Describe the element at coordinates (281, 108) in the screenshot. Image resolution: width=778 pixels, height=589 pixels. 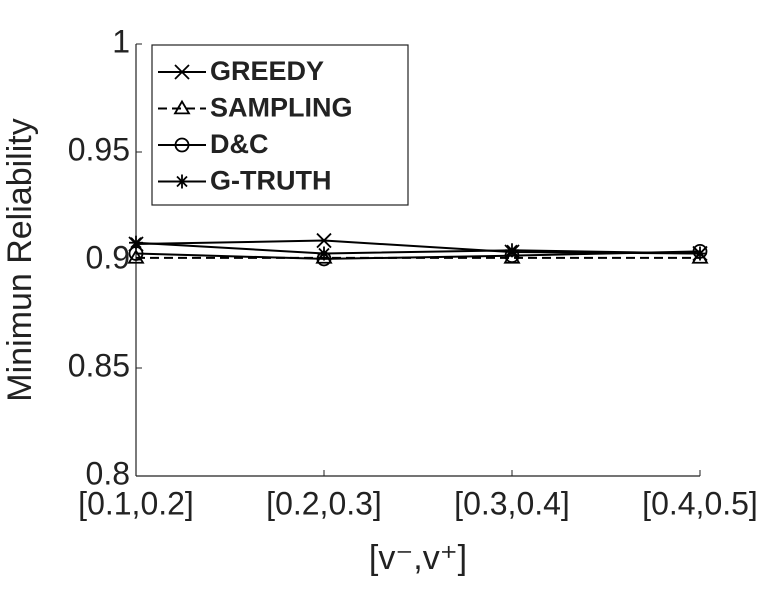
I see `legend-label: SAMPLING` at that location.